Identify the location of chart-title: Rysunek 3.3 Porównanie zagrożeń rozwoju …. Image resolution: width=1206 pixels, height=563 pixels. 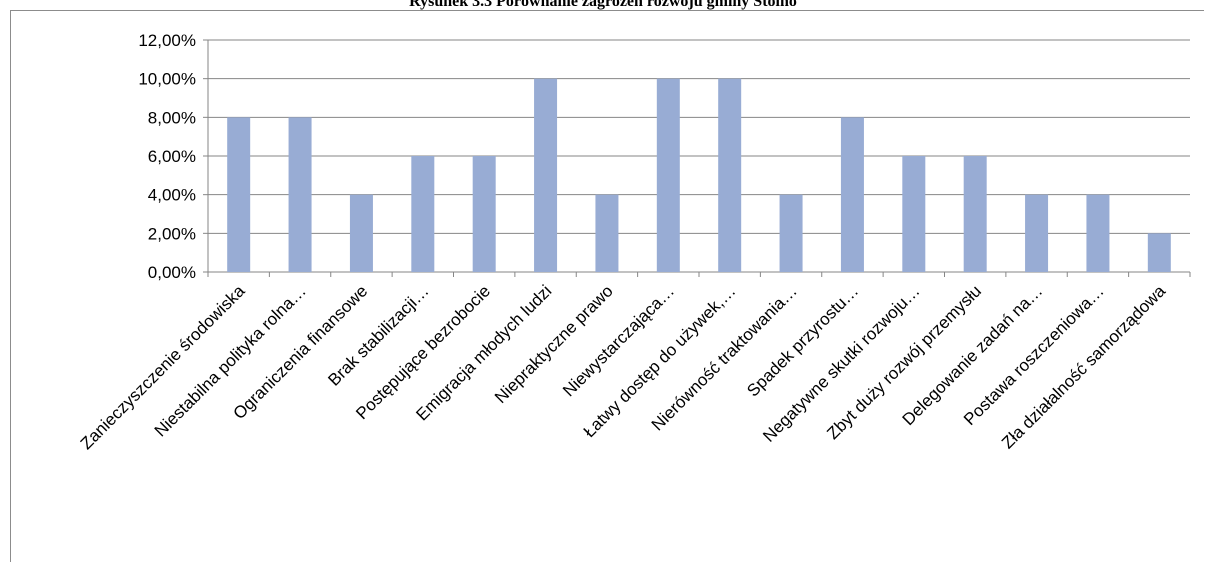
(603, 5).